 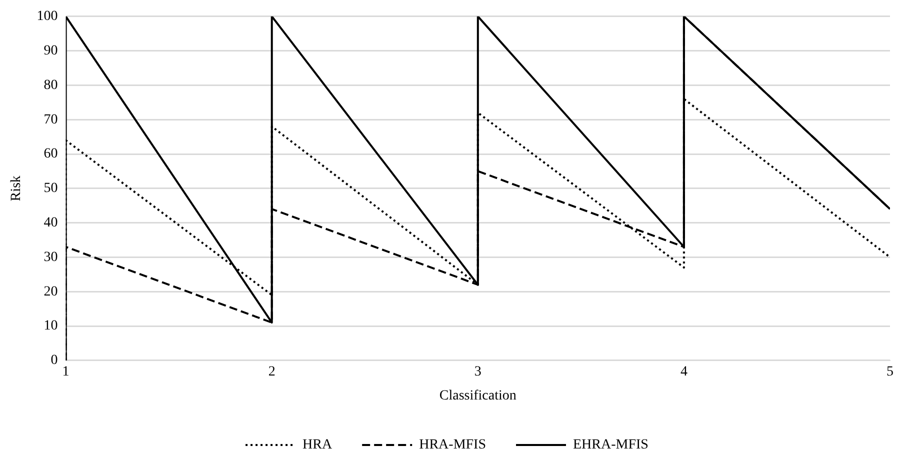 What do you see at coordinates (272, 372) in the screenshot?
I see `x-tick-label: 2` at bounding box center [272, 372].